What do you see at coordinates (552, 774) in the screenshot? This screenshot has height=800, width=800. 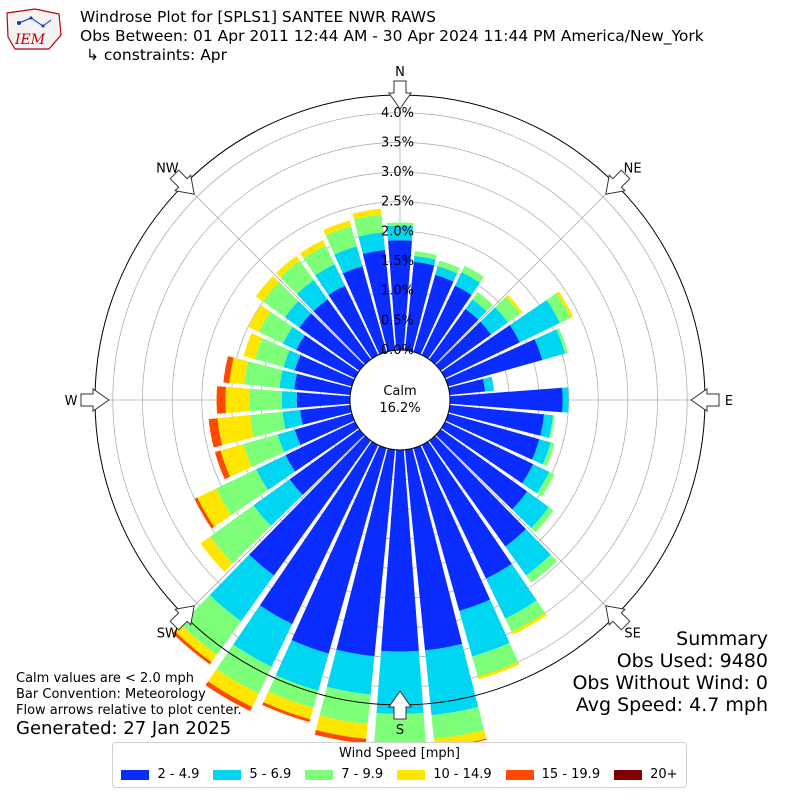 I see `legend-item: 15 - 19.9` at bounding box center [552, 774].